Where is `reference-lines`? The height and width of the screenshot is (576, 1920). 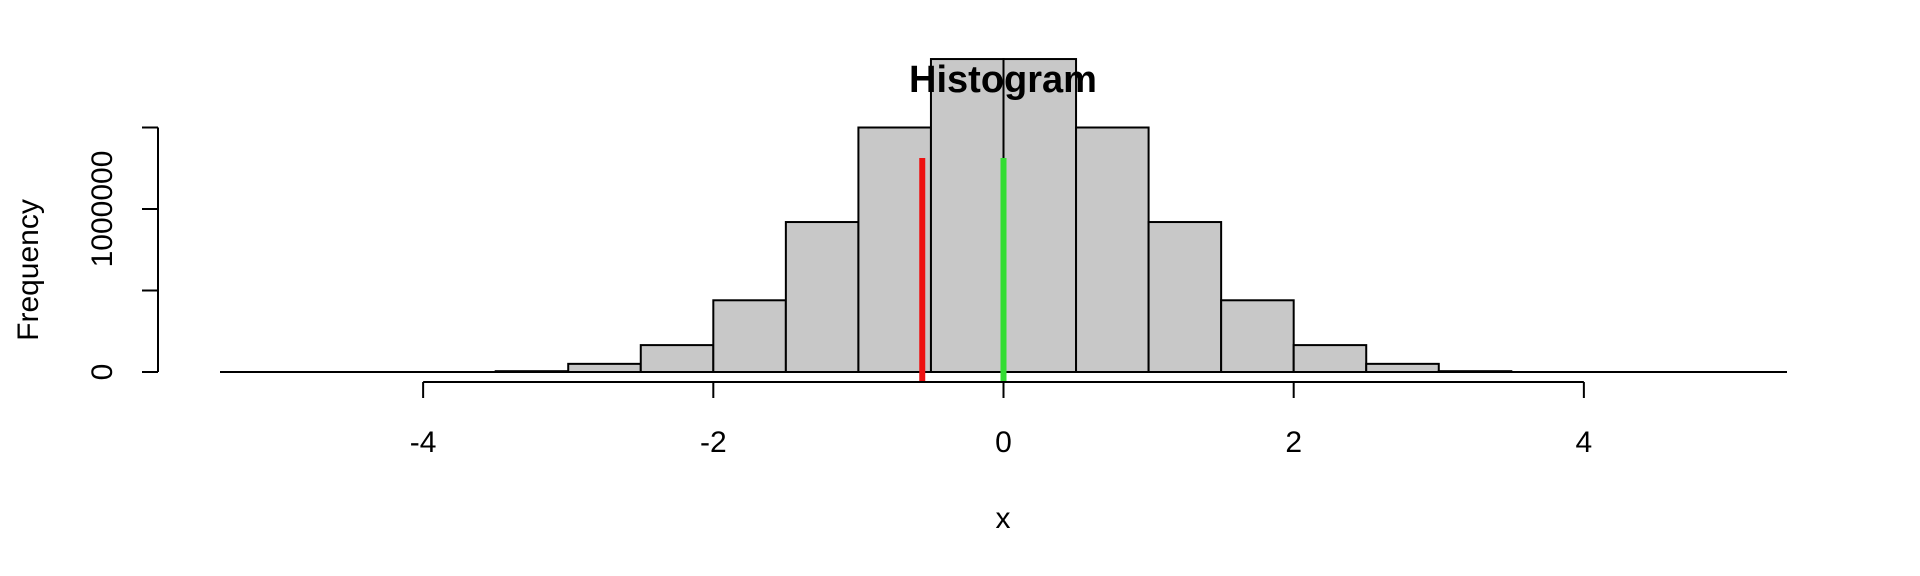 reference-lines is located at coordinates (963, 270).